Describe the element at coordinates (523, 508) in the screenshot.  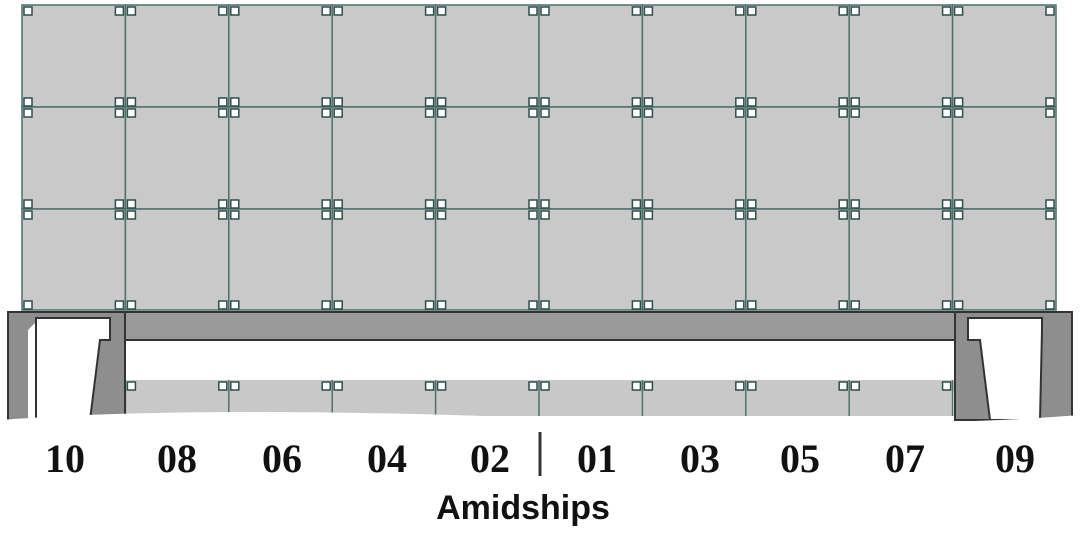
I see `caption: Amidships` at that location.